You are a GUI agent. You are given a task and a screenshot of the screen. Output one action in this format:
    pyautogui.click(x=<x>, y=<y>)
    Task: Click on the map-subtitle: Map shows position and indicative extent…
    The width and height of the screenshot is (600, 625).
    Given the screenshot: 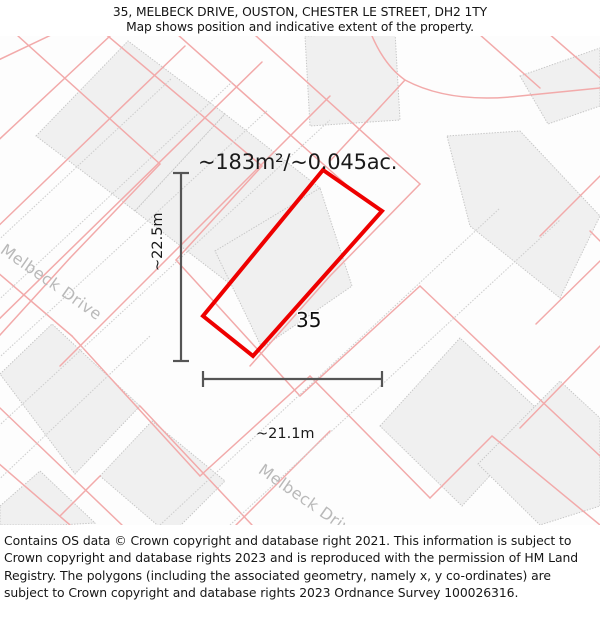 What is the action you would take?
    pyautogui.click(x=300, y=27)
    